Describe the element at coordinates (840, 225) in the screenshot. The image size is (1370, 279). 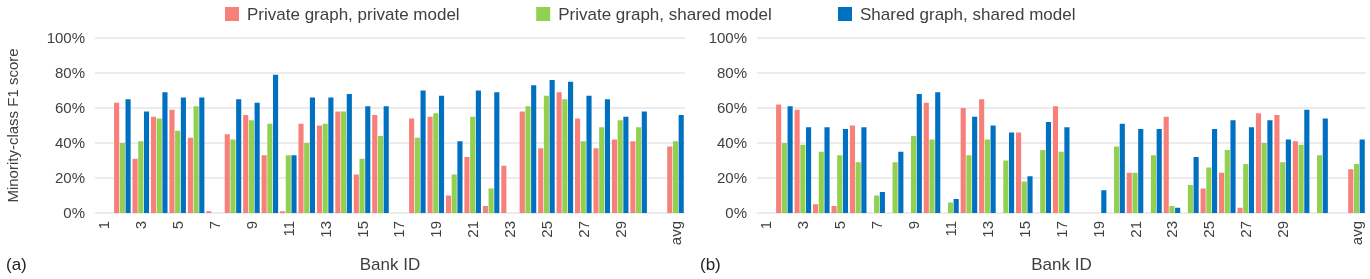
I see `x-tick-label: 5` at that location.